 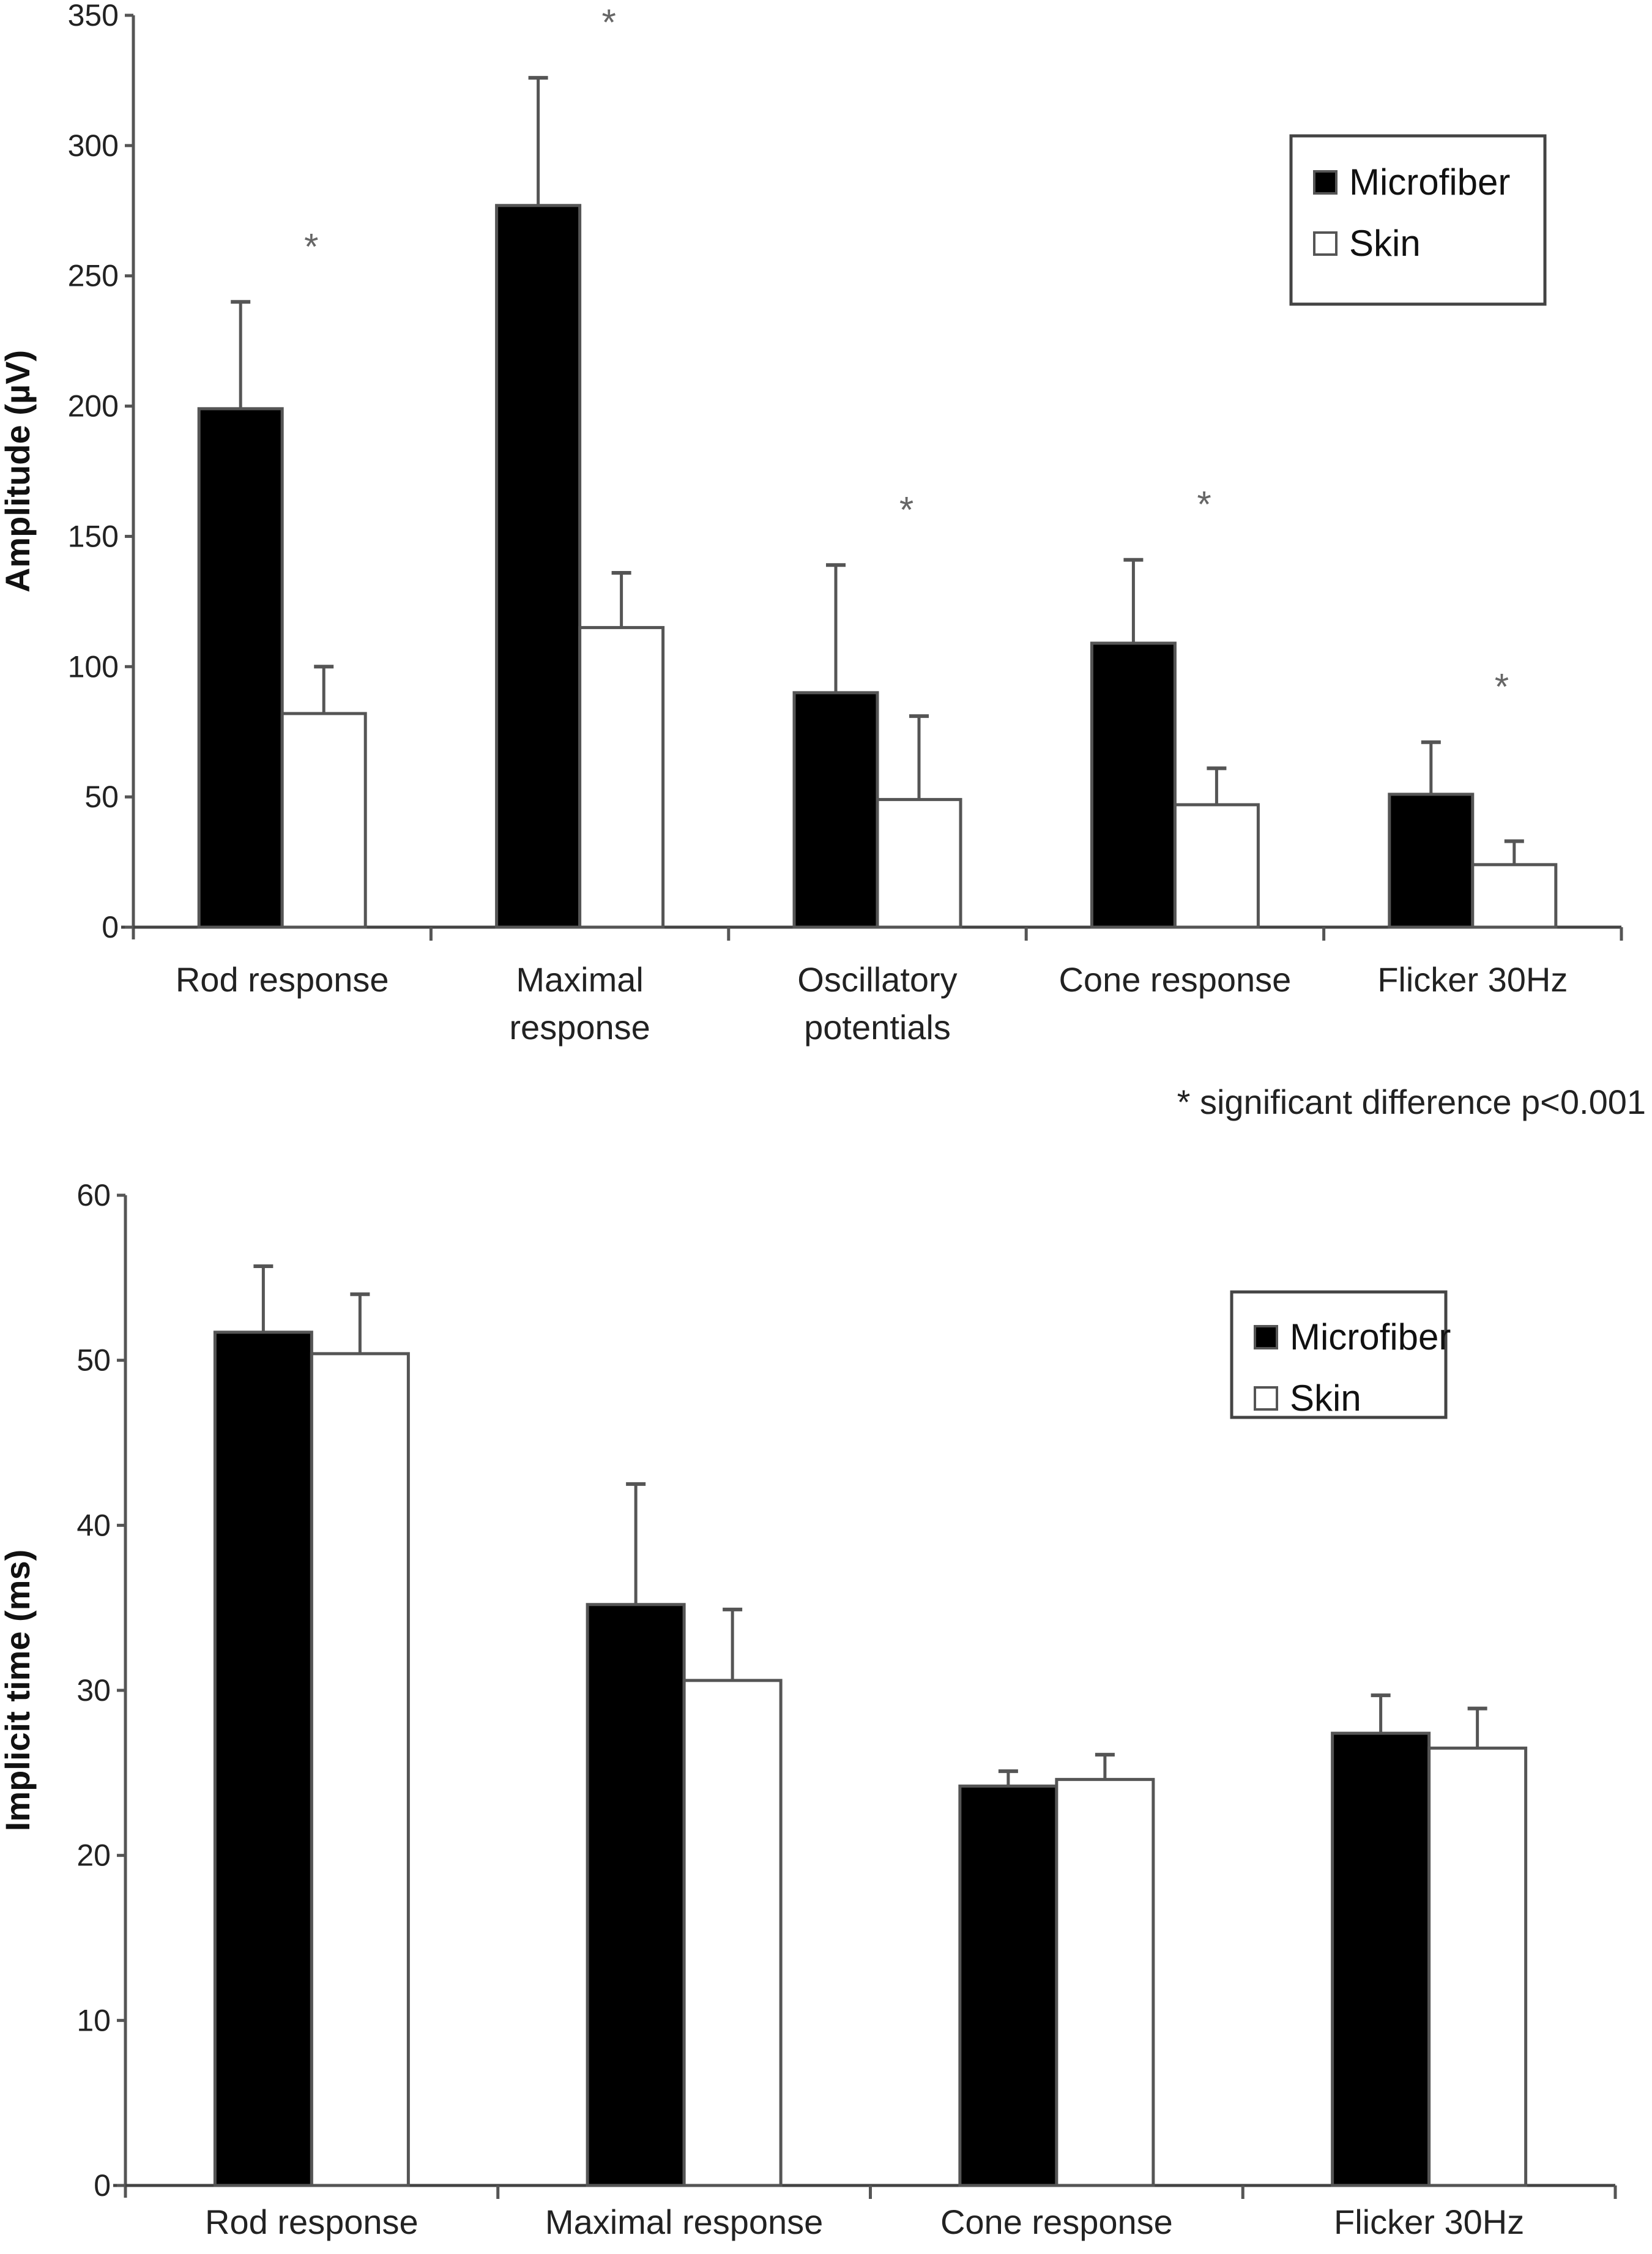 What do you see at coordinates (93, 667) in the screenshot?
I see `y-tick-label: 100` at bounding box center [93, 667].